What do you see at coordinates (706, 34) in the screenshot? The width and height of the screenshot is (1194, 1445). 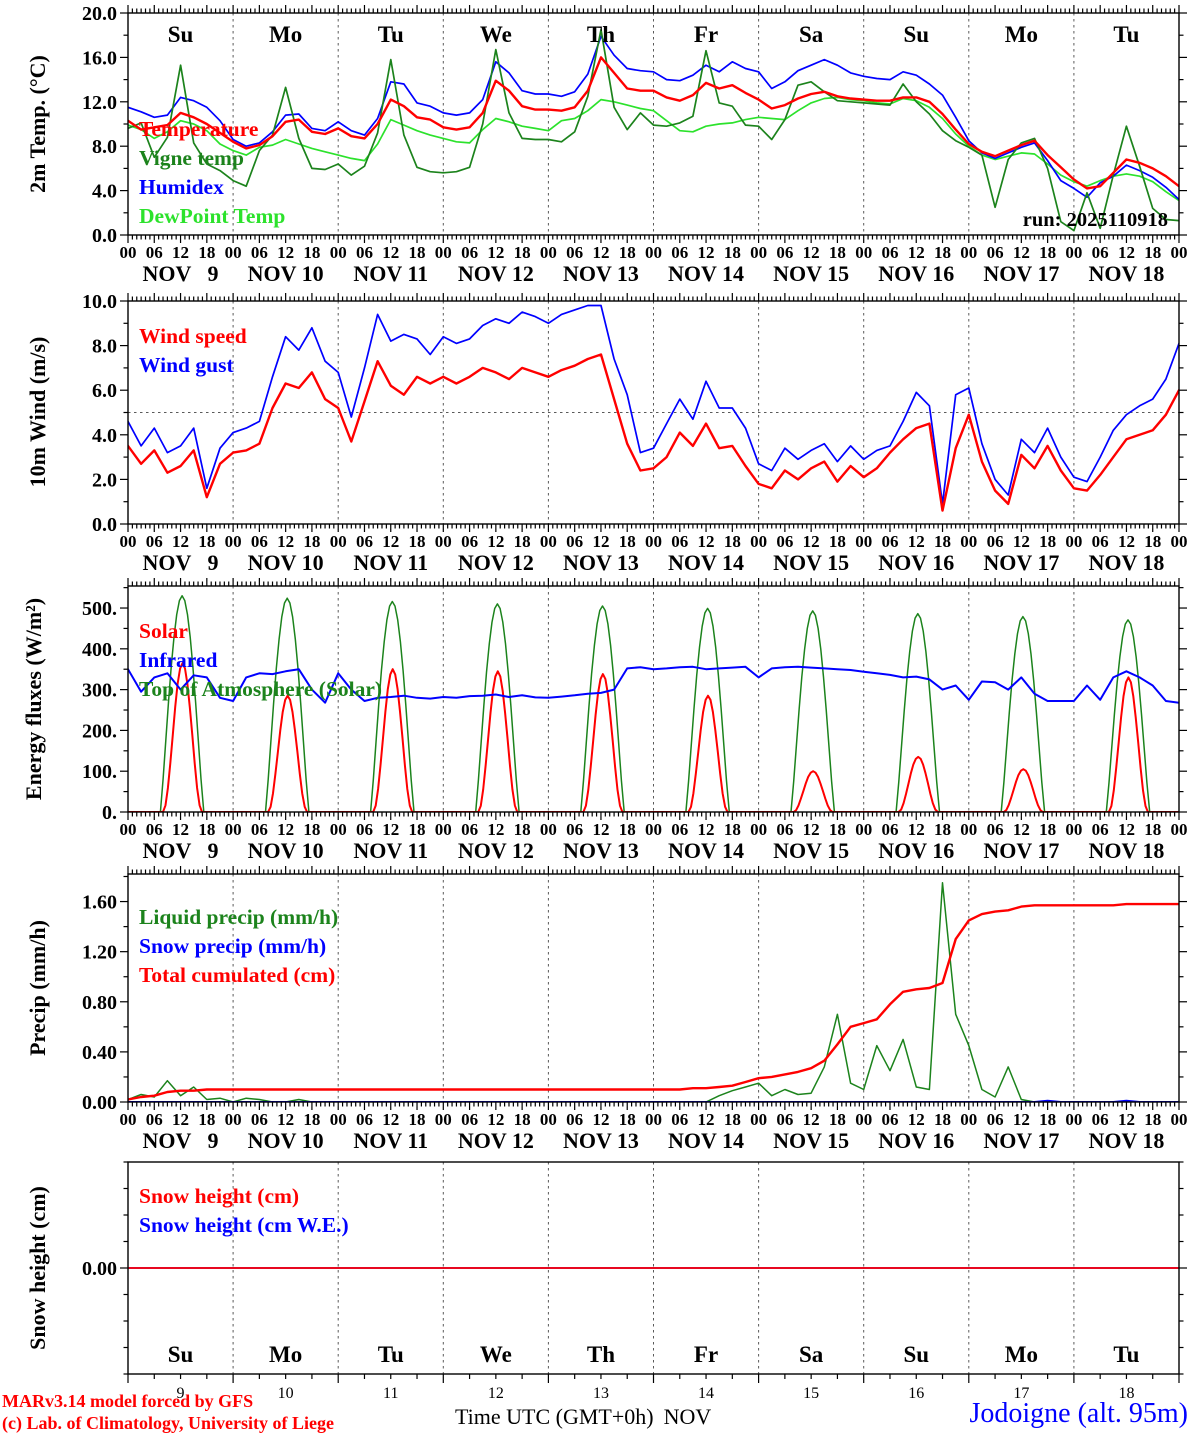 I see `svg-text: Fr` at bounding box center [706, 34].